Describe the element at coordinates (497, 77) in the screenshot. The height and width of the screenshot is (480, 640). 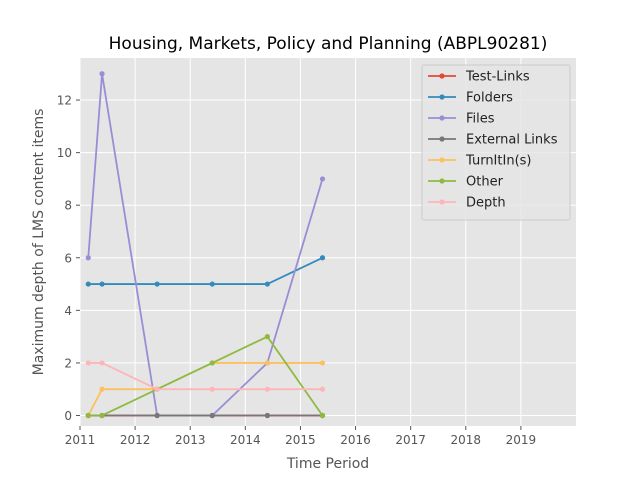
I see `legend-label: Test-Links` at that location.